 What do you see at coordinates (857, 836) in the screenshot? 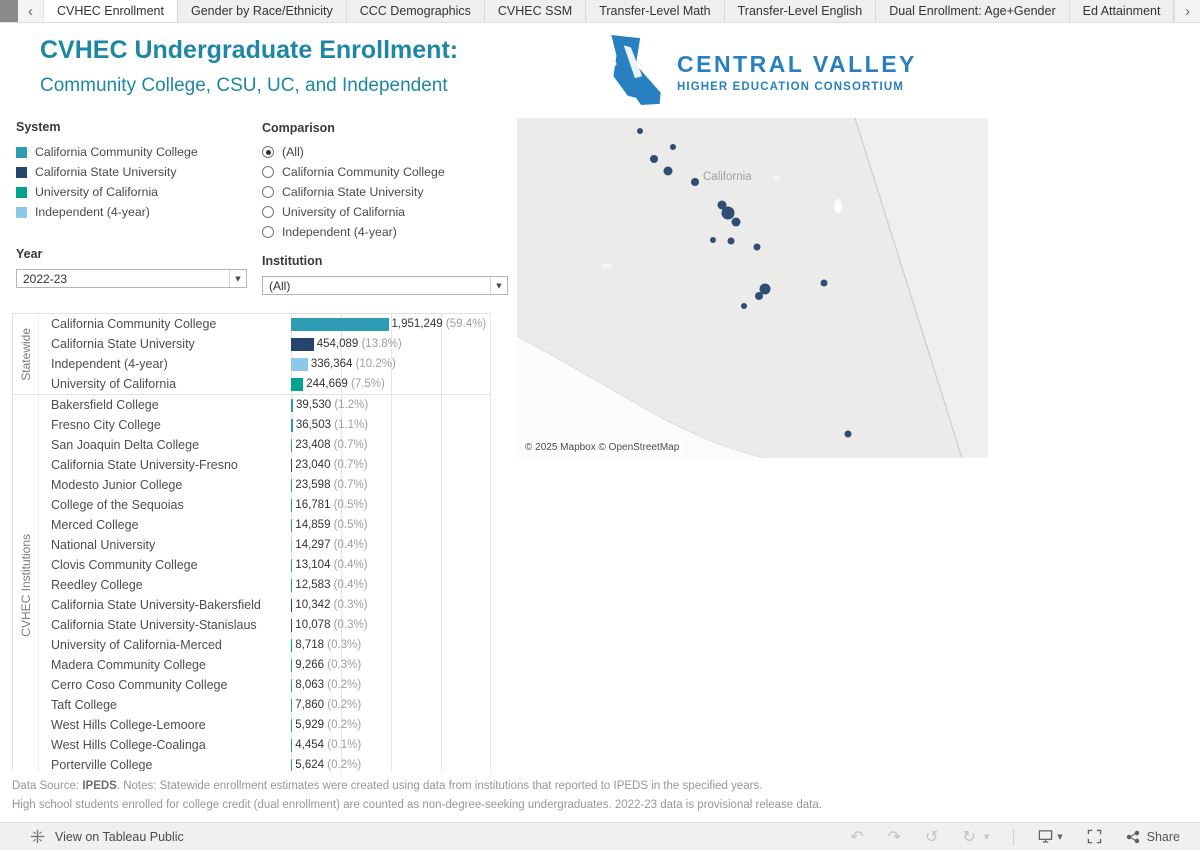
I see `undo-icon: ↶` at bounding box center [857, 836].